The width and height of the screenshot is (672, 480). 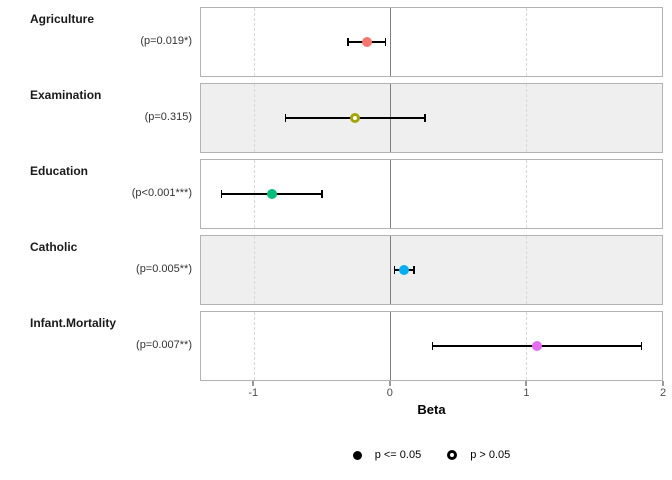 I want to click on forest-row-infant-mortality: Infant.Mortality (p=0.007**), so click(x=336, y=346).